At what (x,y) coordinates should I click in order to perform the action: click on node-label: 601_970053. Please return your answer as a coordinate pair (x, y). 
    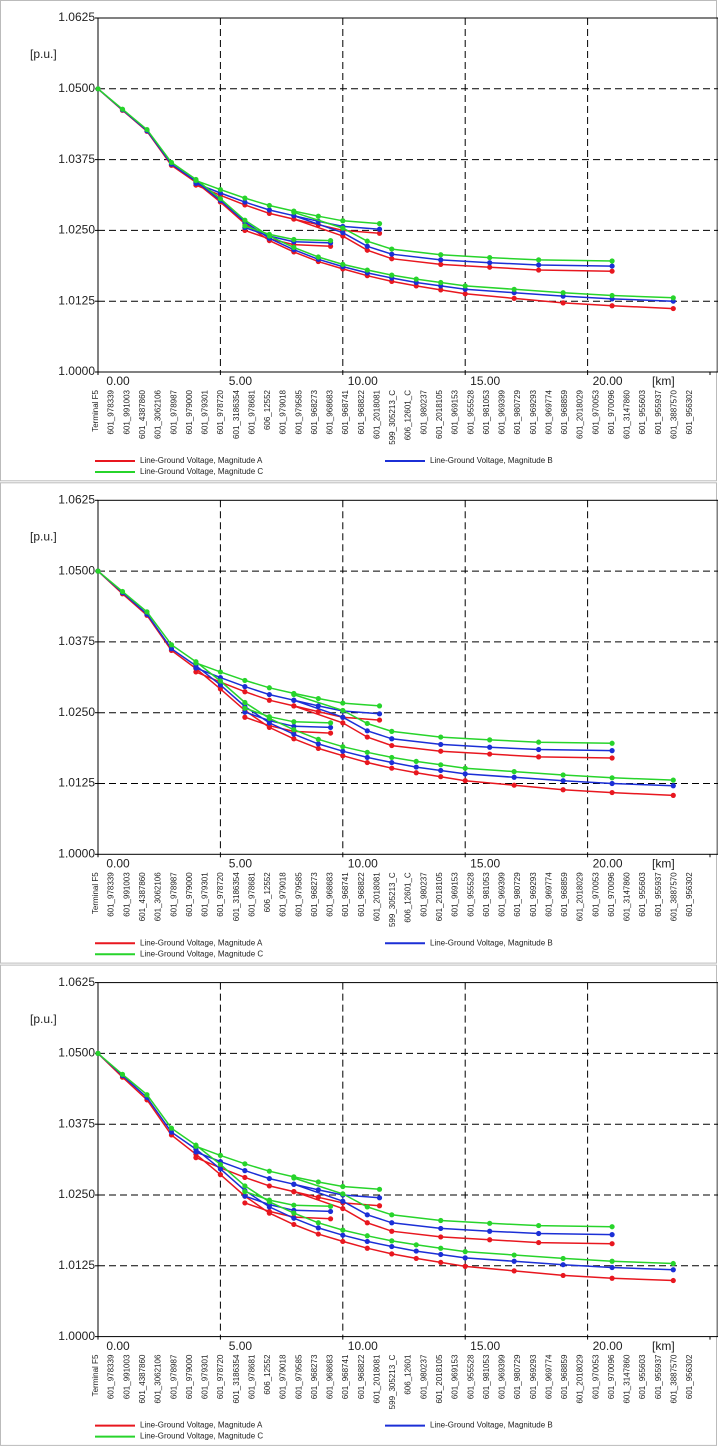
    Looking at the image, I should click on (595, 894).